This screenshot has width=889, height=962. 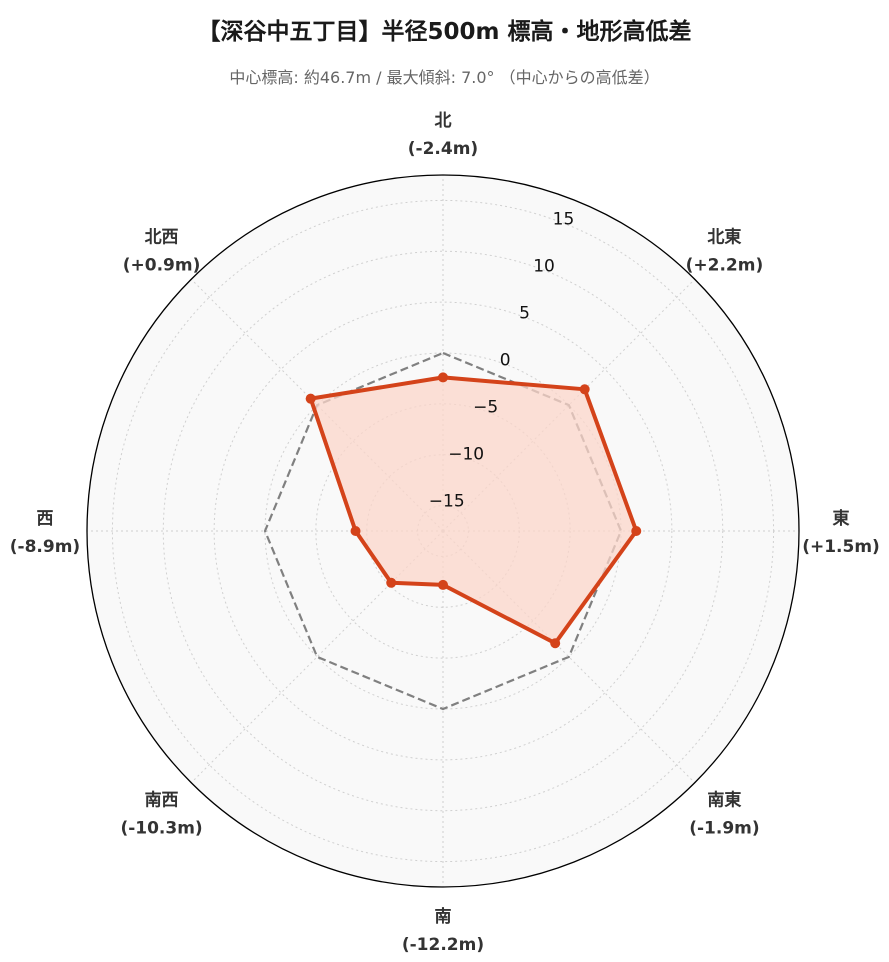 What do you see at coordinates (444, 32) in the screenshot?
I see `chart-title: 【深谷中五丁目】半径500m 標高・地形高低差` at bounding box center [444, 32].